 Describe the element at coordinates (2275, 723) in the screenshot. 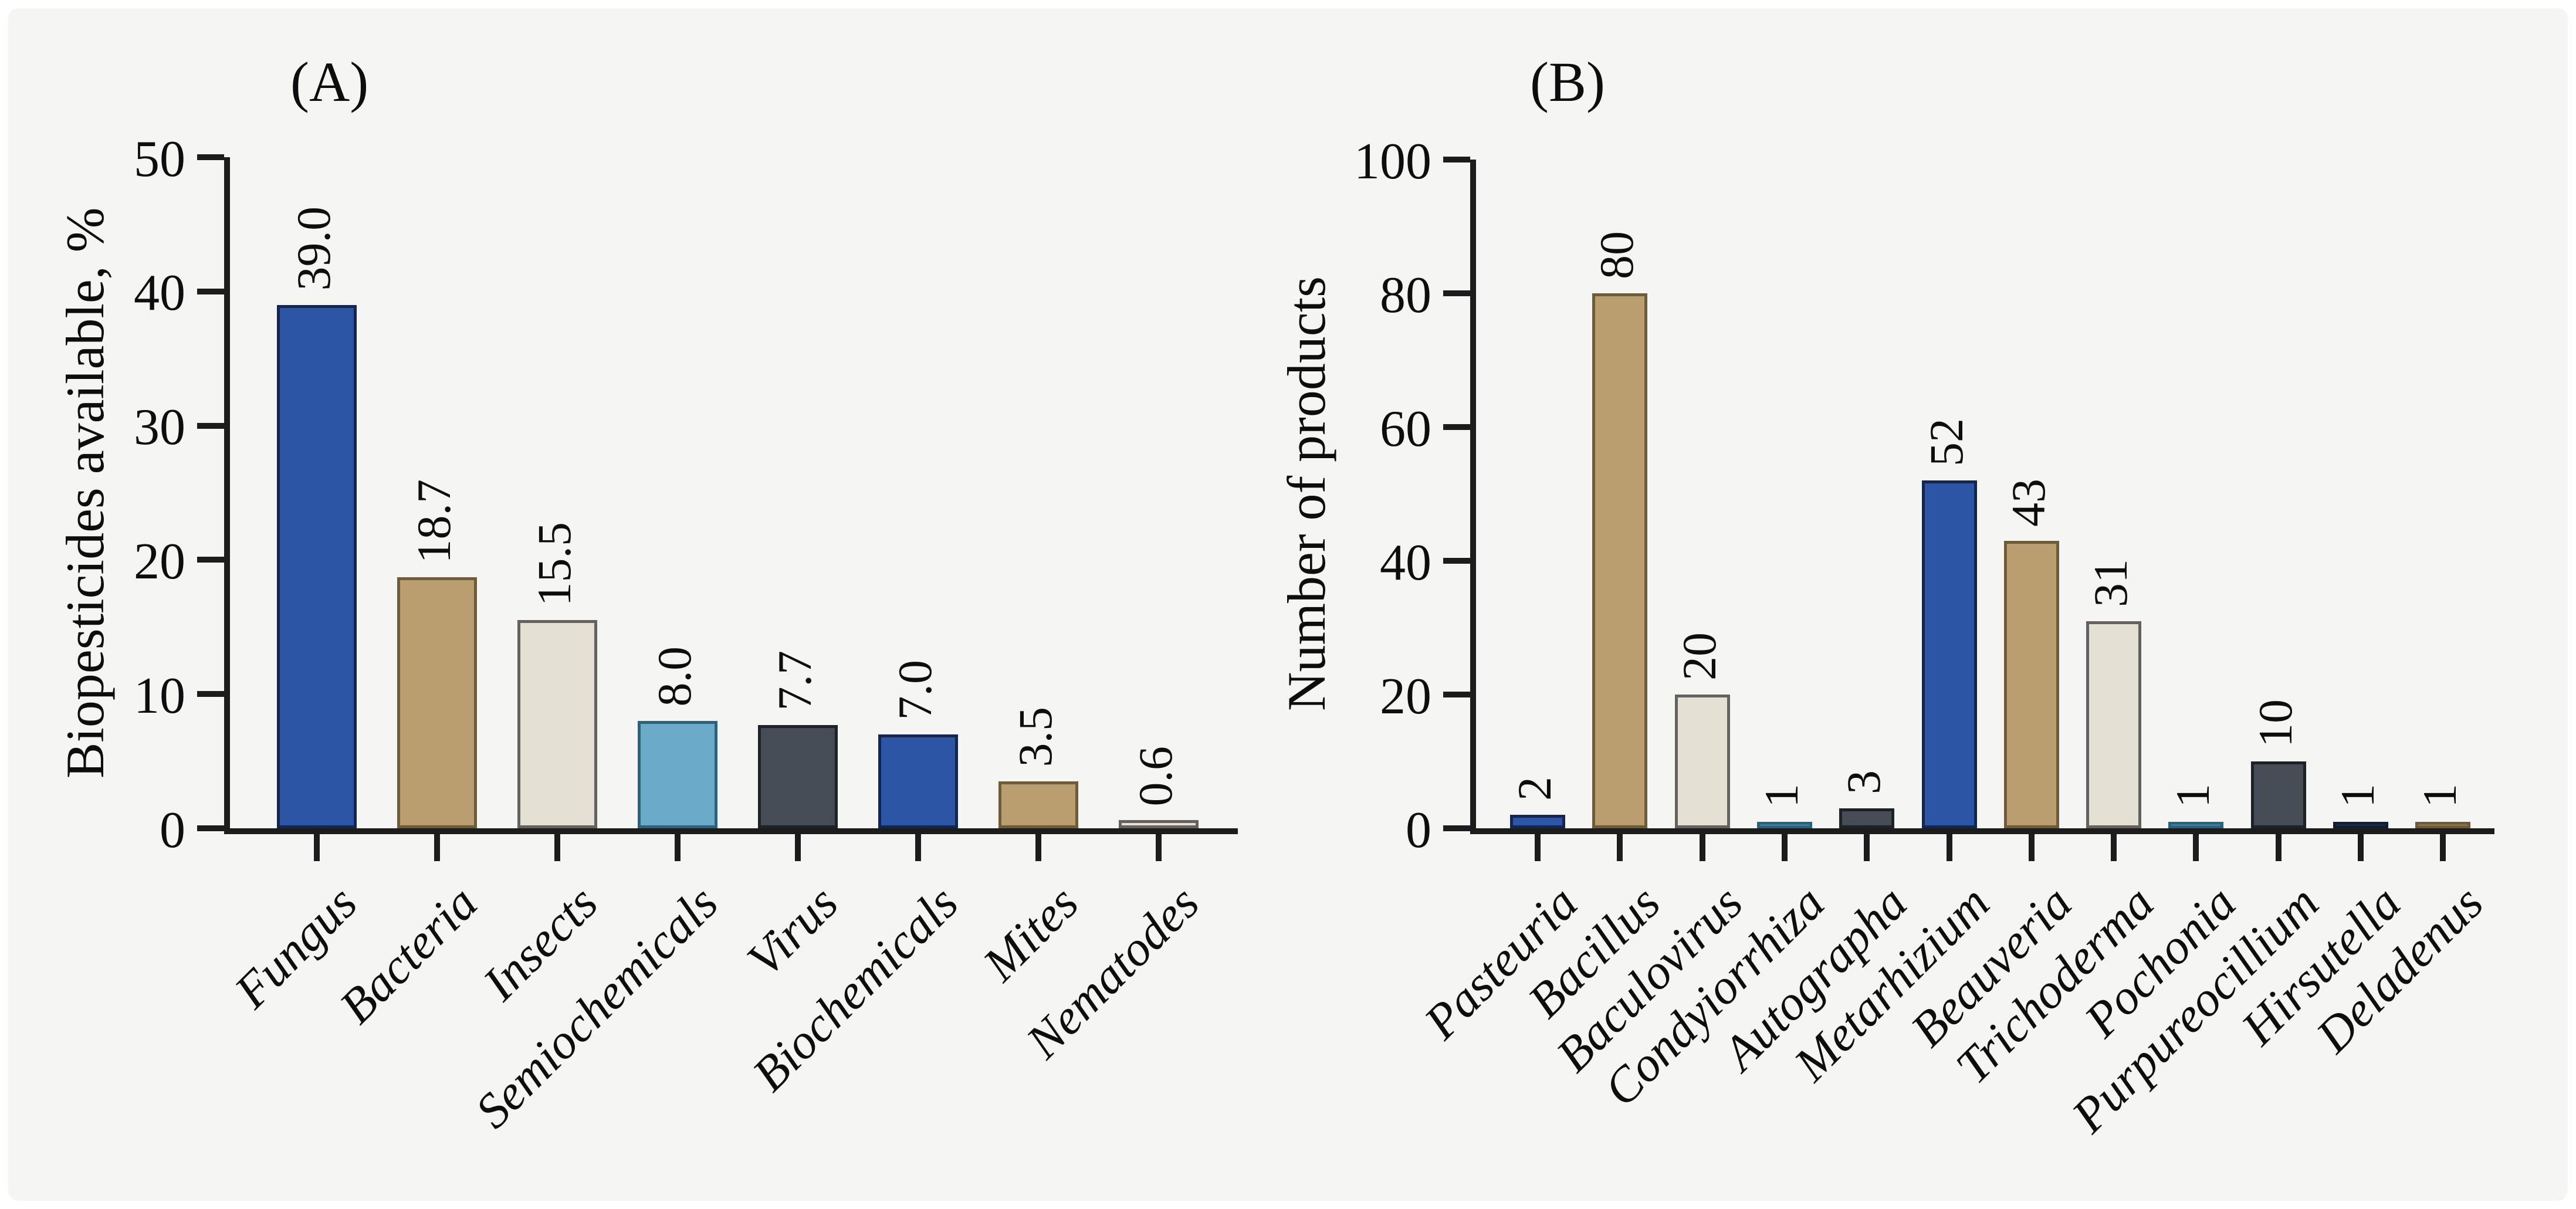

I see `value-label: 10` at that location.